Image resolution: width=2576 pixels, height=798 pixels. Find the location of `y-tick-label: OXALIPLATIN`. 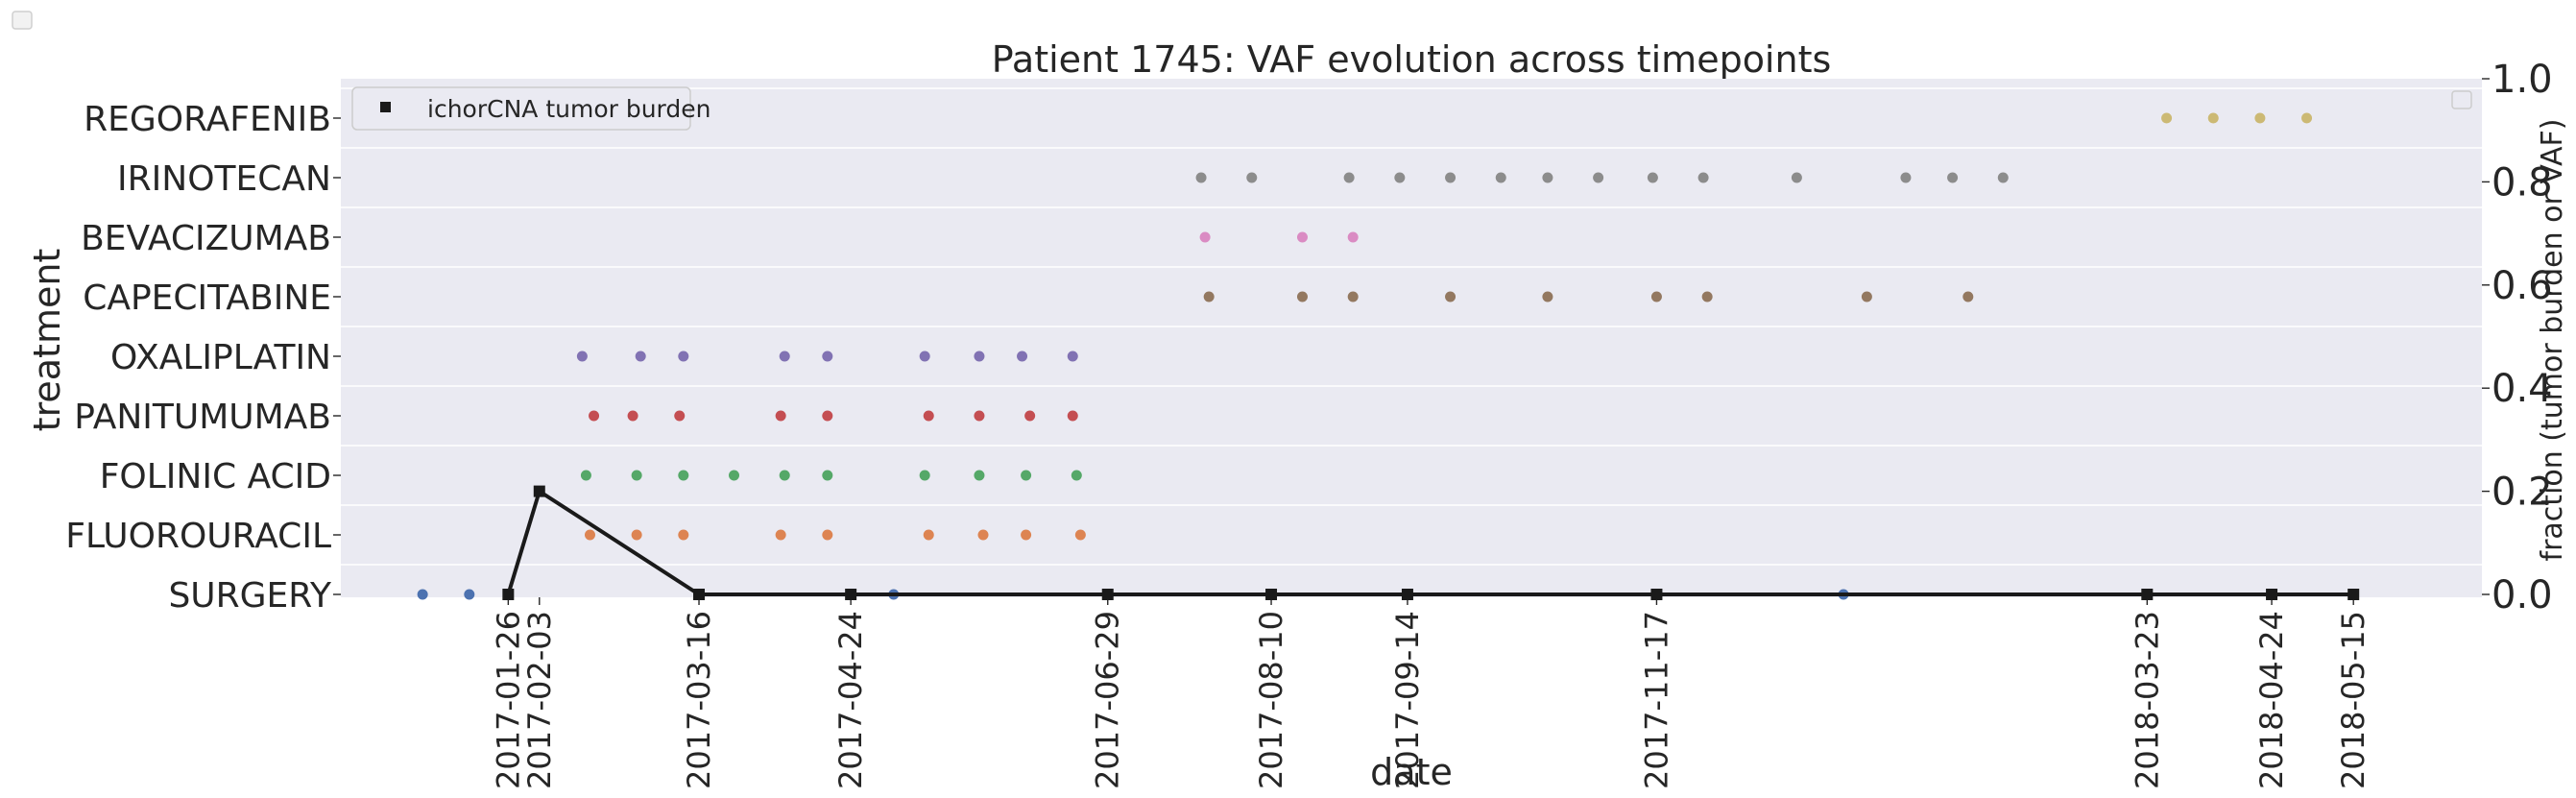

y-tick-label: OXALIPLATIN is located at coordinates (220, 357).